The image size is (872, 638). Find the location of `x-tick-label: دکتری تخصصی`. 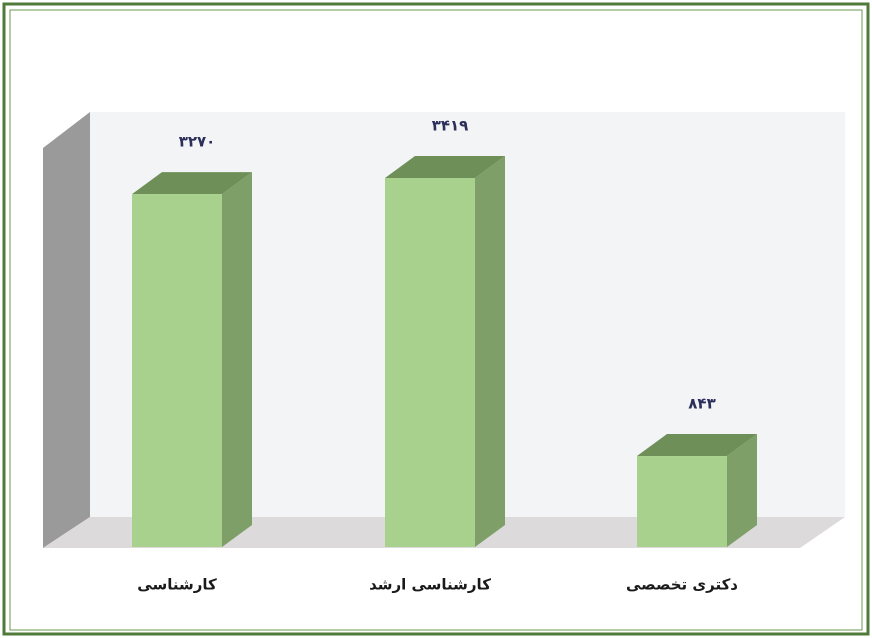

x-tick-label: دکتری تخصصی is located at coordinates (682, 585).